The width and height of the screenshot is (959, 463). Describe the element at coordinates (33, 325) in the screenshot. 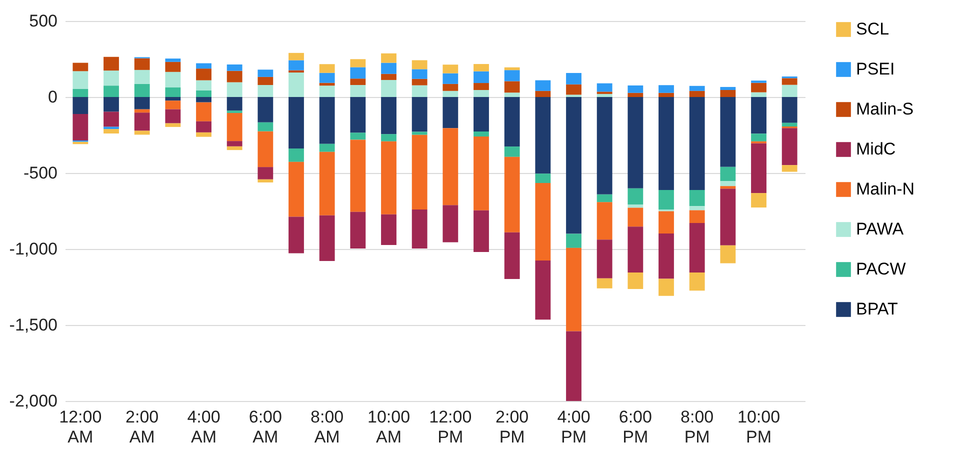

I see `y-tick-label: -1,500` at that location.